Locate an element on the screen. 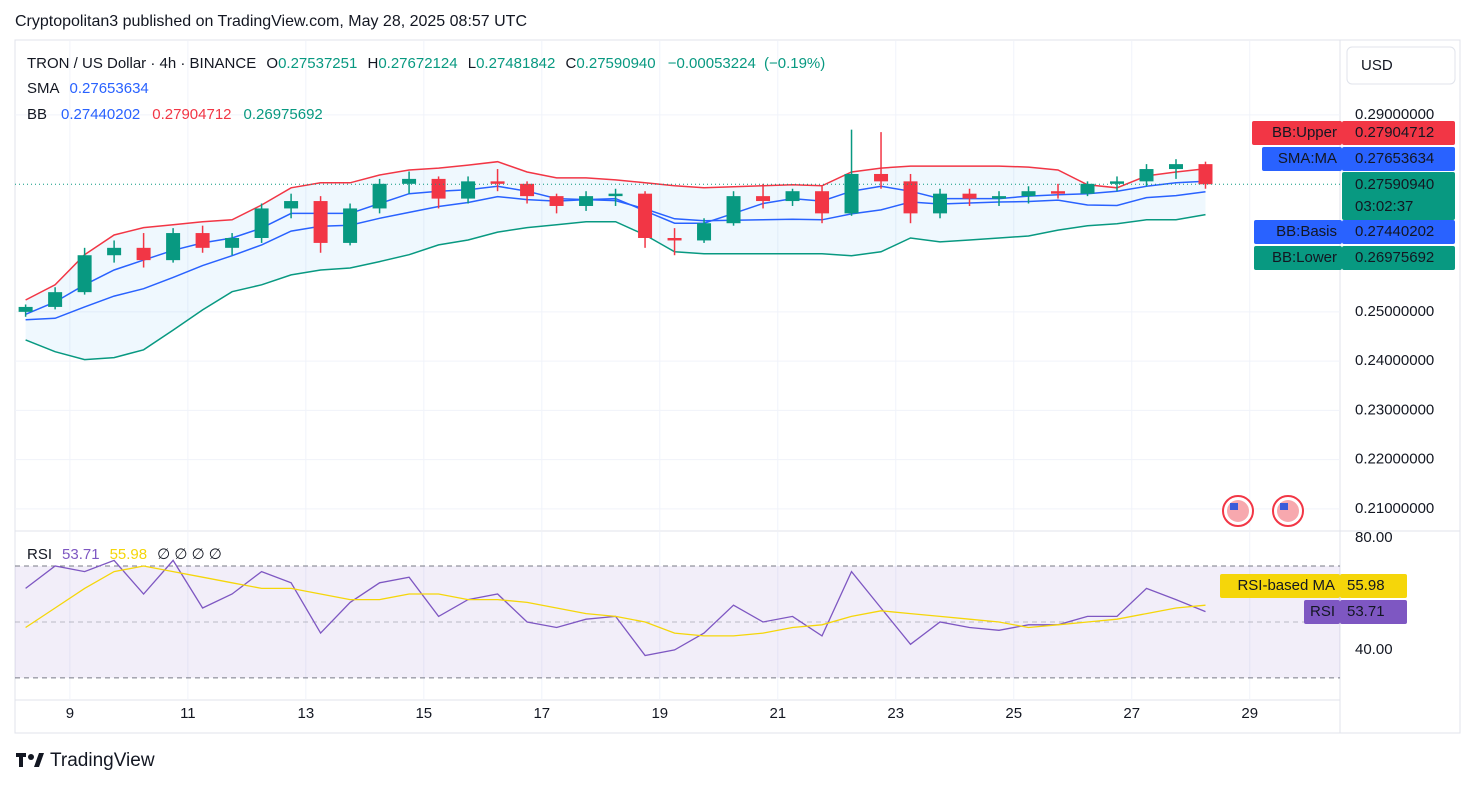  rsi-value: 53.71 is located at coordinates (81, 554).